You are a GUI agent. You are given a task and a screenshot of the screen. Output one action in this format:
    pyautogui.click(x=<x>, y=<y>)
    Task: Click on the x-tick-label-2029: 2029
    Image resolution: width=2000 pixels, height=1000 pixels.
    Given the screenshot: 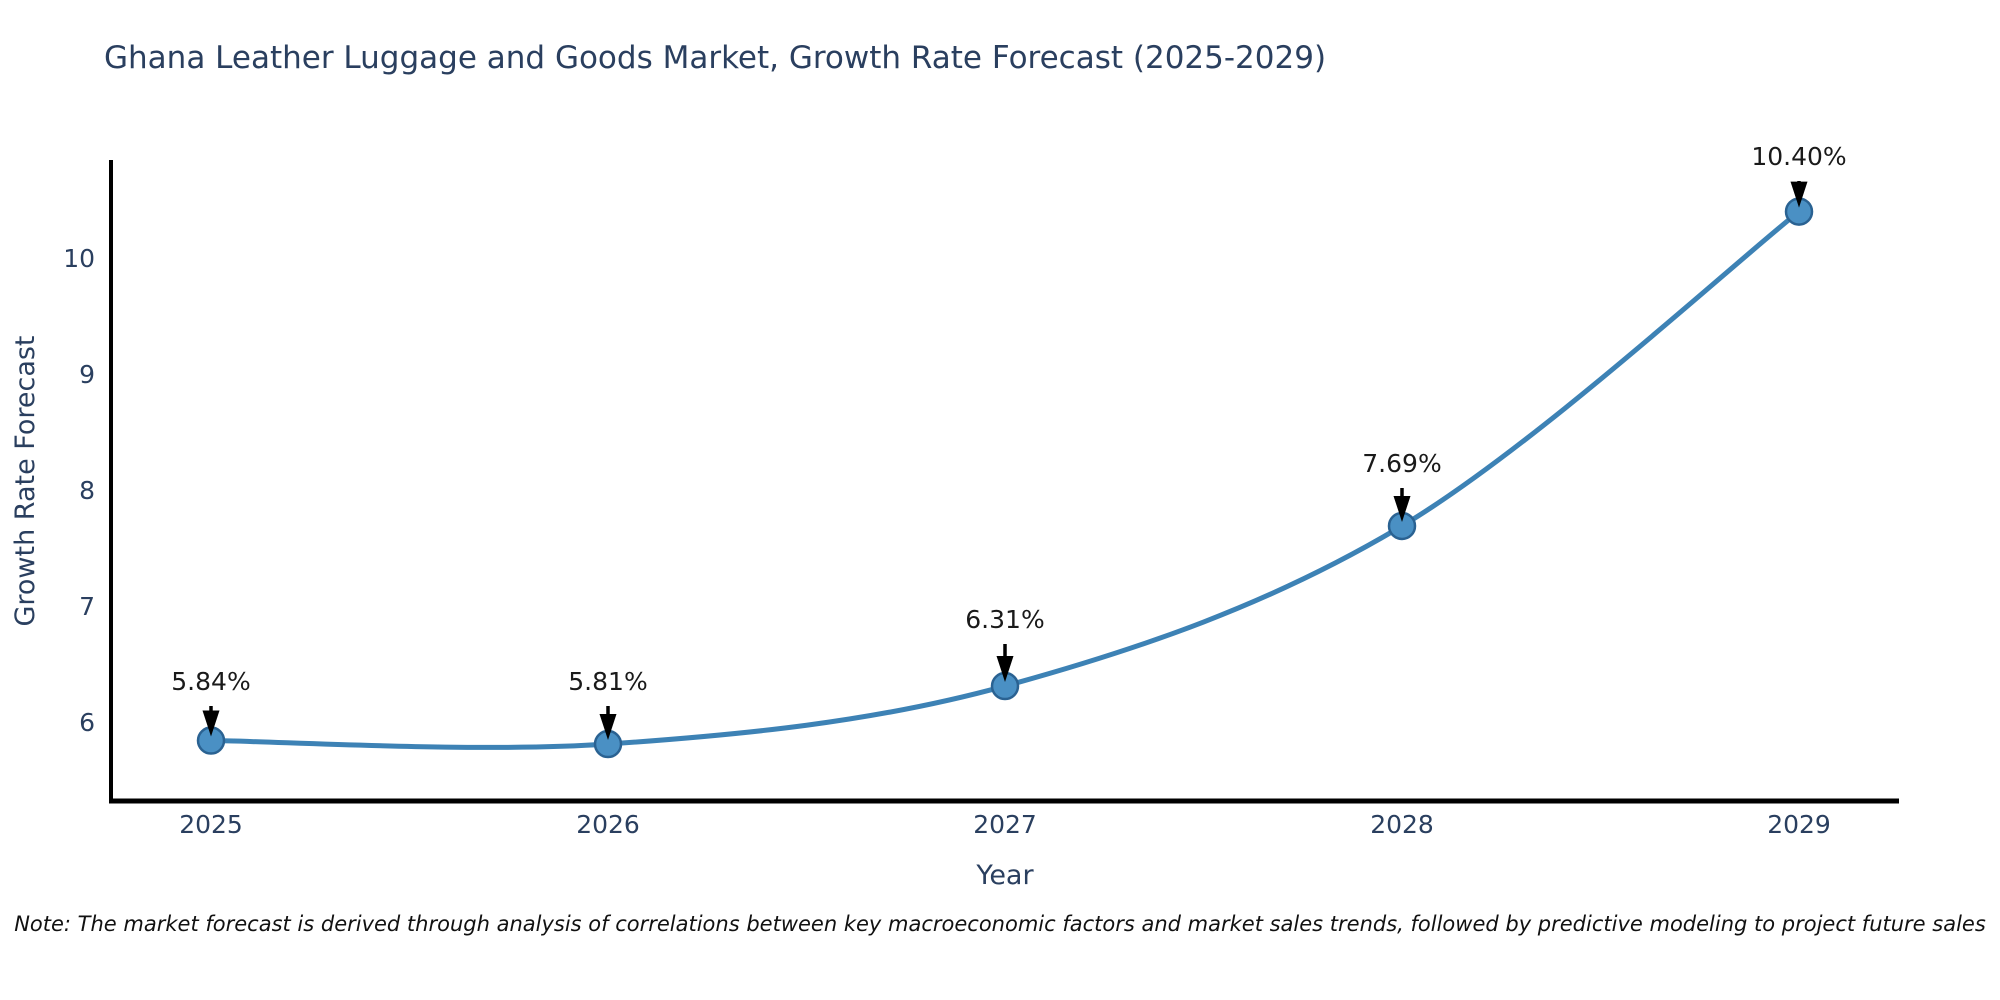 What is the action you would take?
    pyautogui.click(x=1799, y=824)
    